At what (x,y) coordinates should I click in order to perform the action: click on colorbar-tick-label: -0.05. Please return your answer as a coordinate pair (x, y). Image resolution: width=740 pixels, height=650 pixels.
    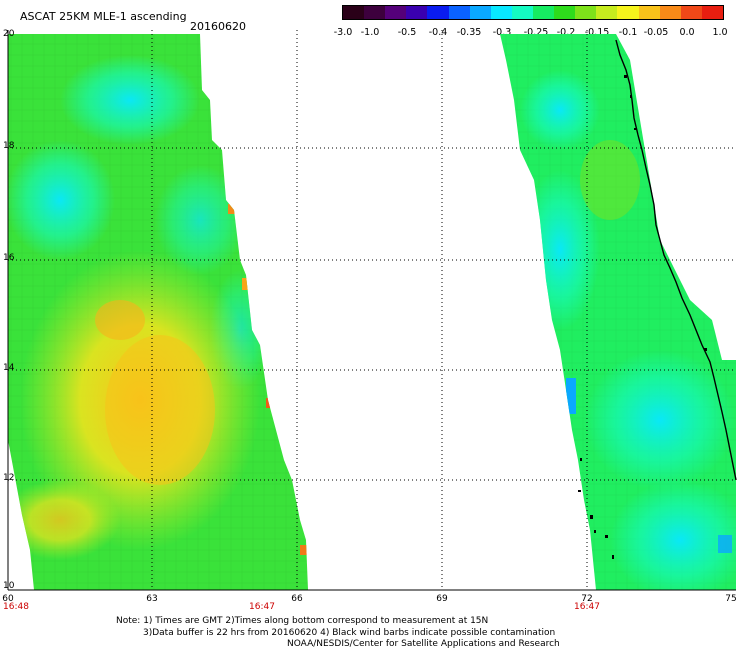
    Looking at the image, I should click on (656, 32).